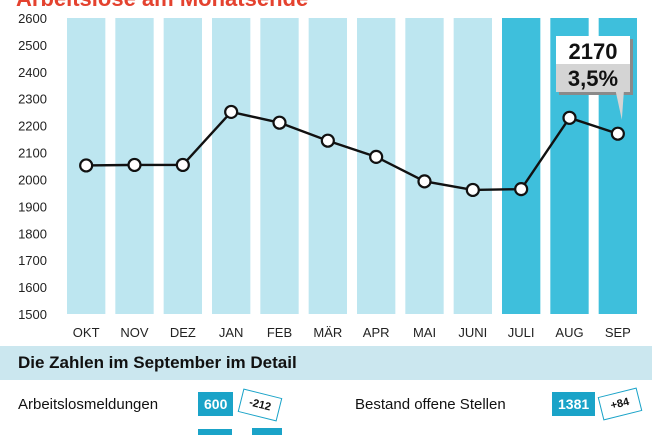 The height and width of the screenshot is (435, 652). I want to click on callout-rate-band, so click(593, 78).